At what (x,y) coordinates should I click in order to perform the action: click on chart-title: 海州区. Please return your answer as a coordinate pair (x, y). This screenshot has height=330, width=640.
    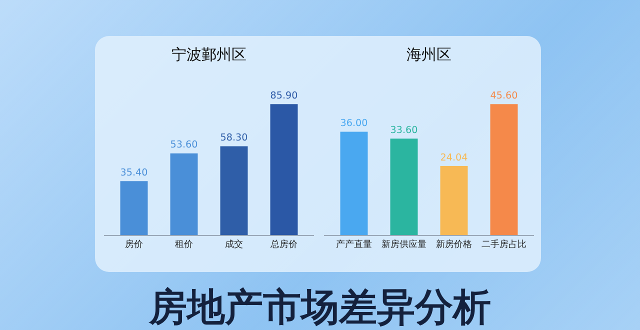
    Looking at the image, I should click on (429, 55).